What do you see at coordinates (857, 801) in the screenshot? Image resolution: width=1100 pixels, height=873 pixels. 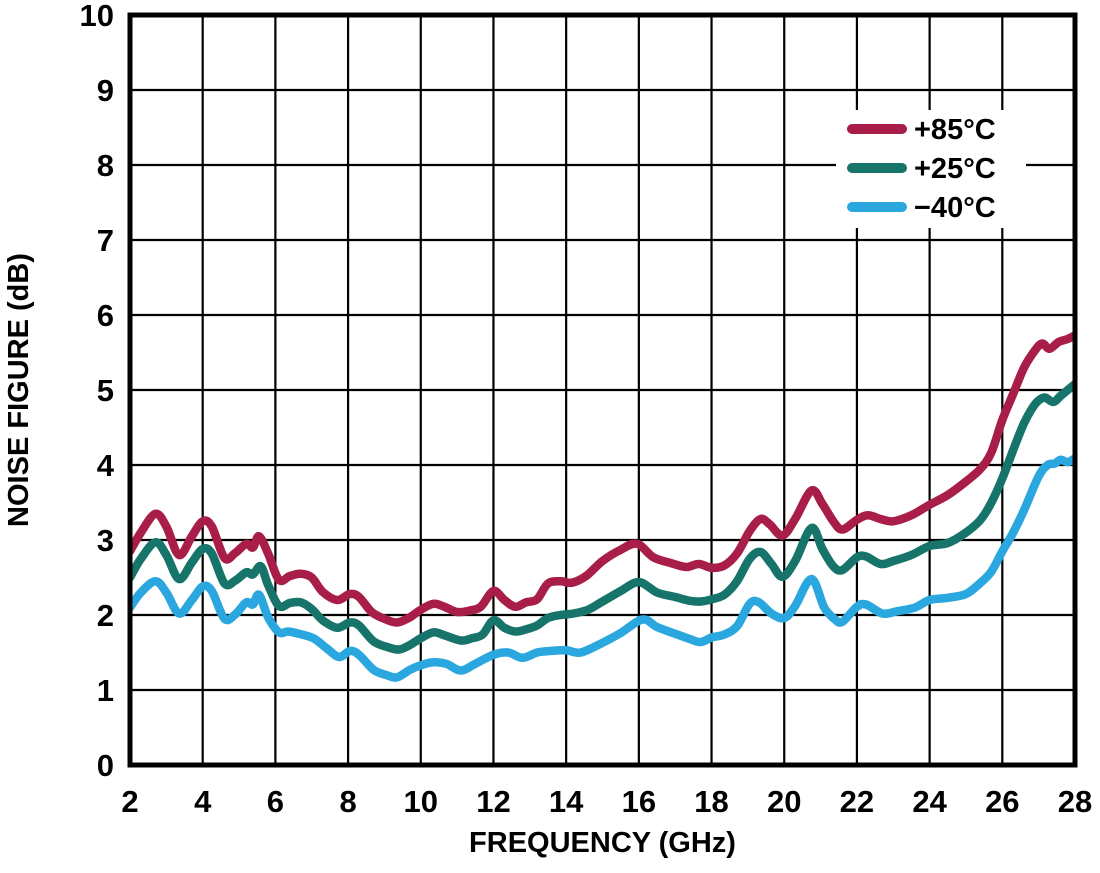 I see `x-tick-label-22: 22` at bounding box center [857, 801].